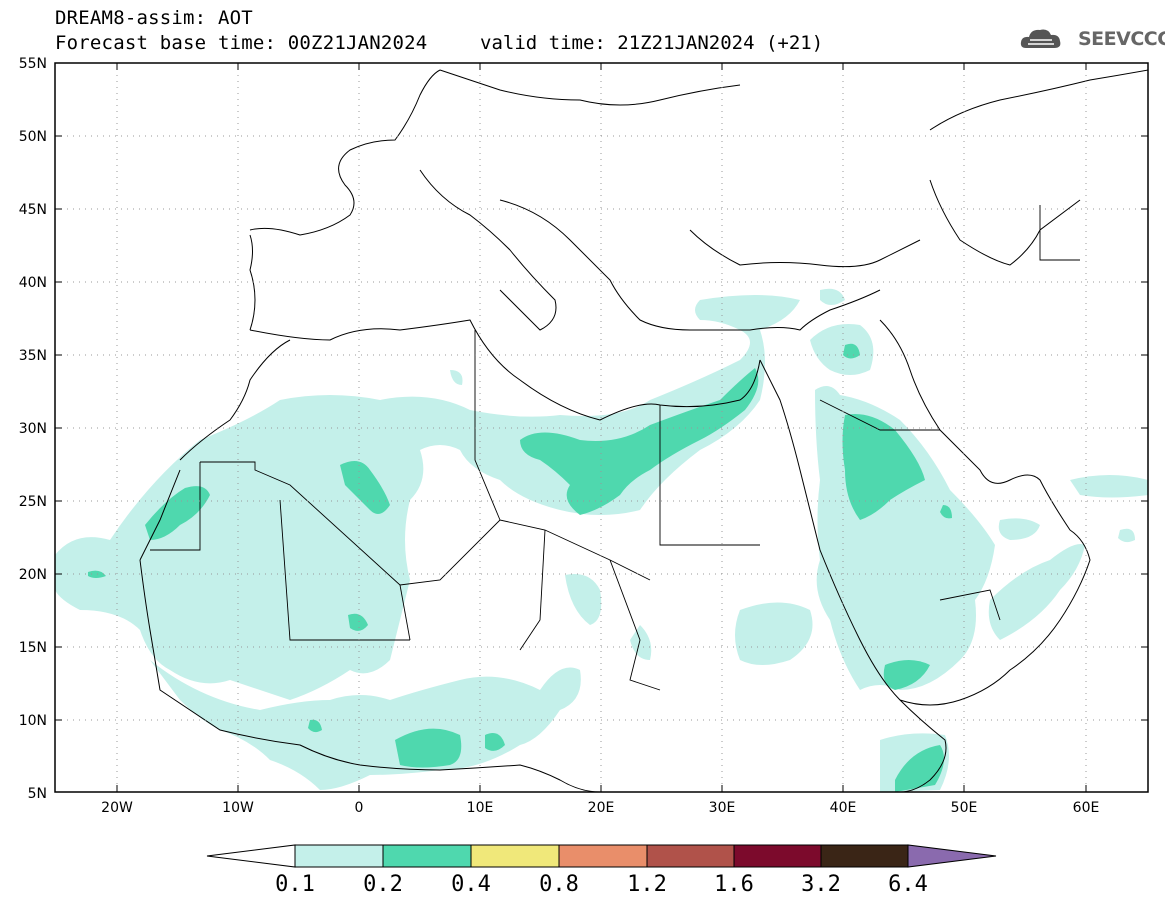  What do you see at coordinates (383, 884) in the screenshot?
I see `colorbar-label: 0.2` at bounding box center [383, 884].